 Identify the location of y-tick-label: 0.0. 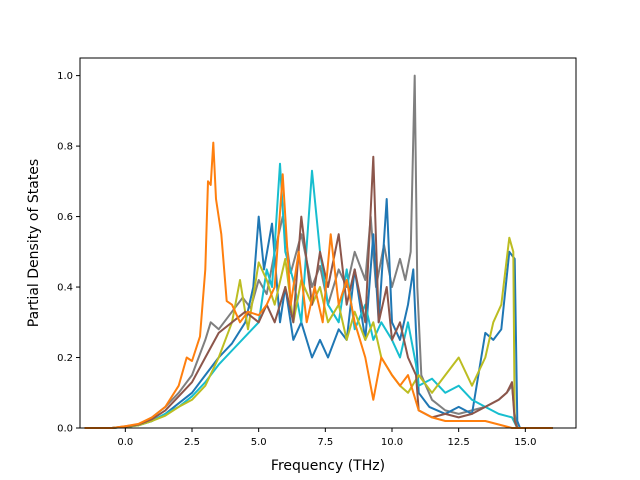
(65, 429).